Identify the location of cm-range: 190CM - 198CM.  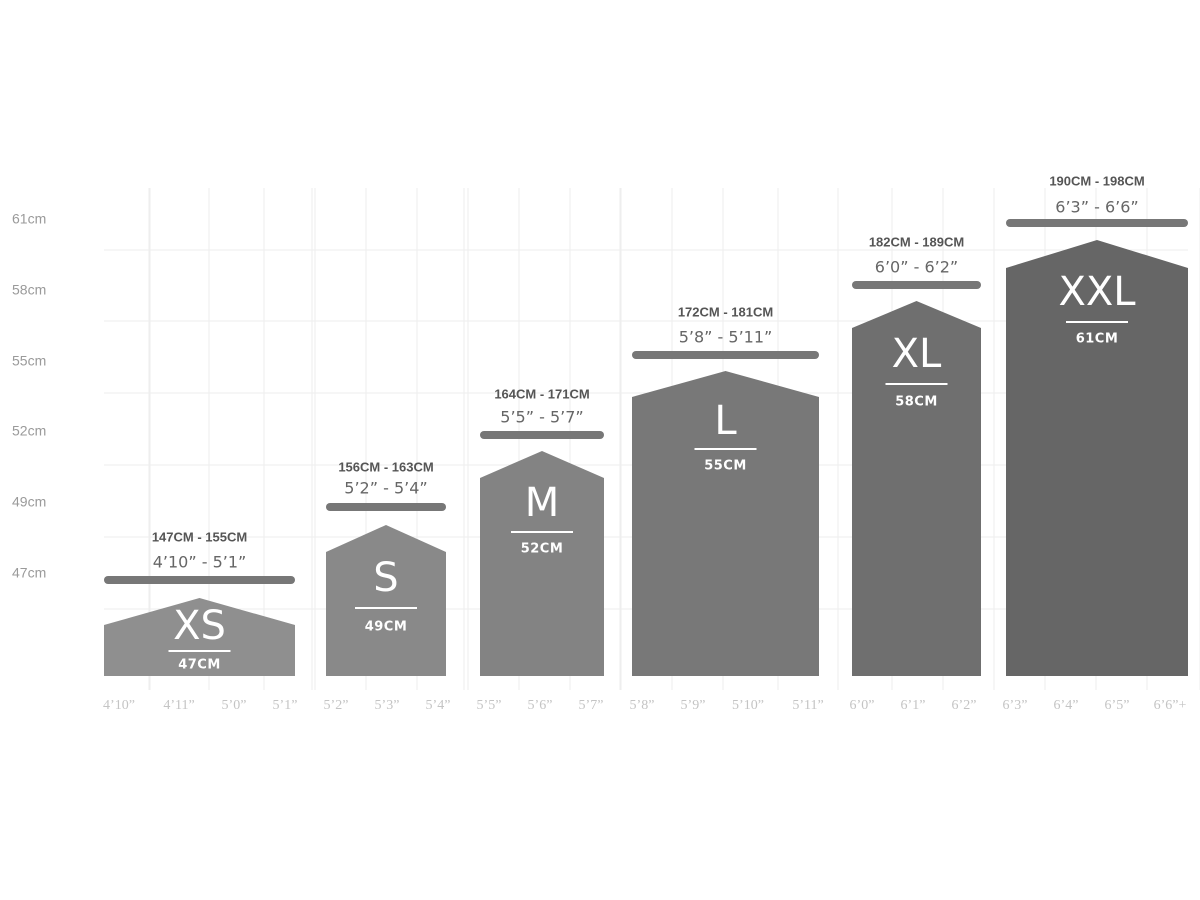
(1096, 180).